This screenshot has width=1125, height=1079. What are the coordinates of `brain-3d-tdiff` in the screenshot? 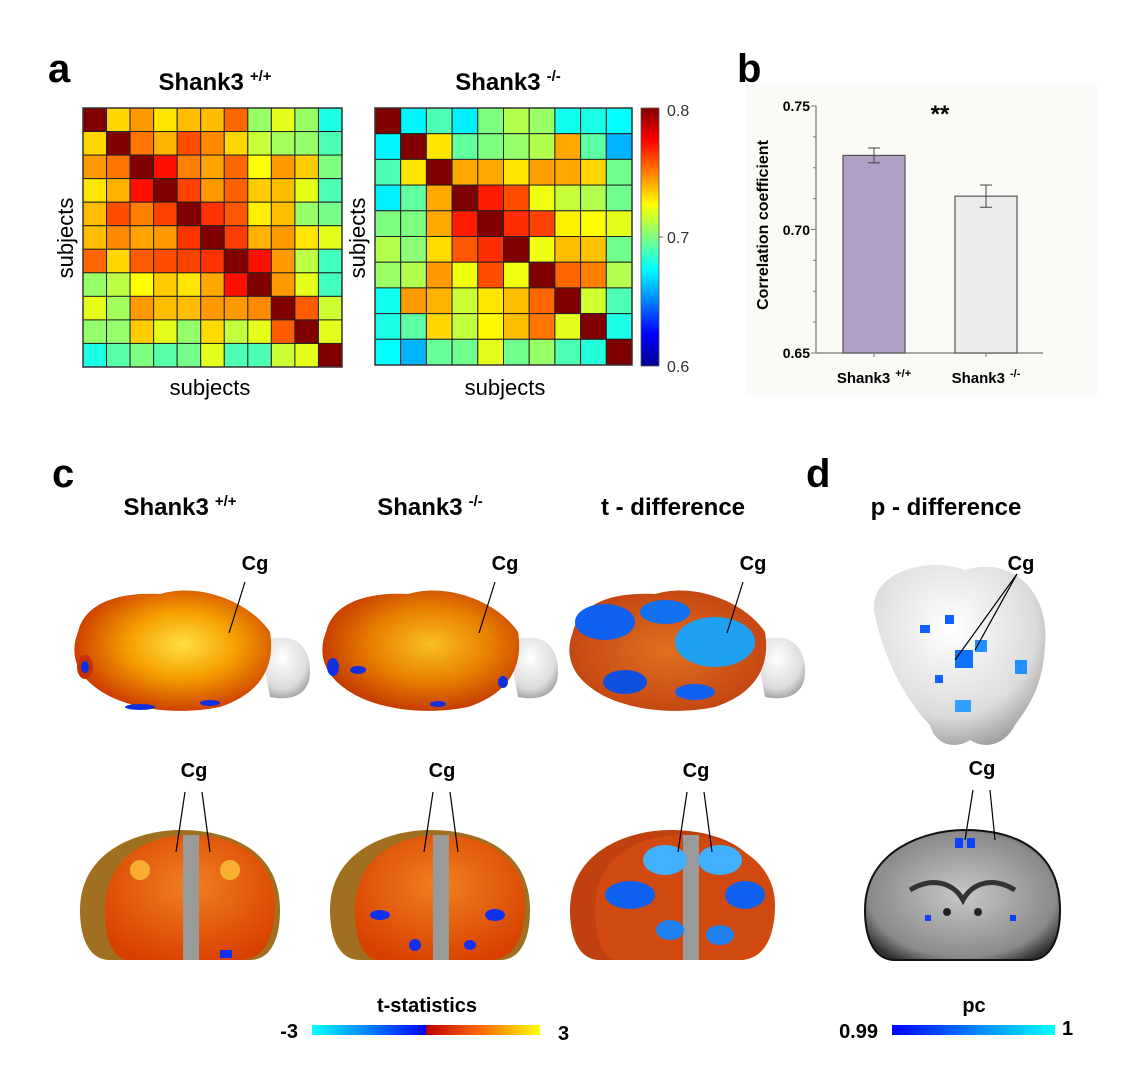 It's located at (687, 650).